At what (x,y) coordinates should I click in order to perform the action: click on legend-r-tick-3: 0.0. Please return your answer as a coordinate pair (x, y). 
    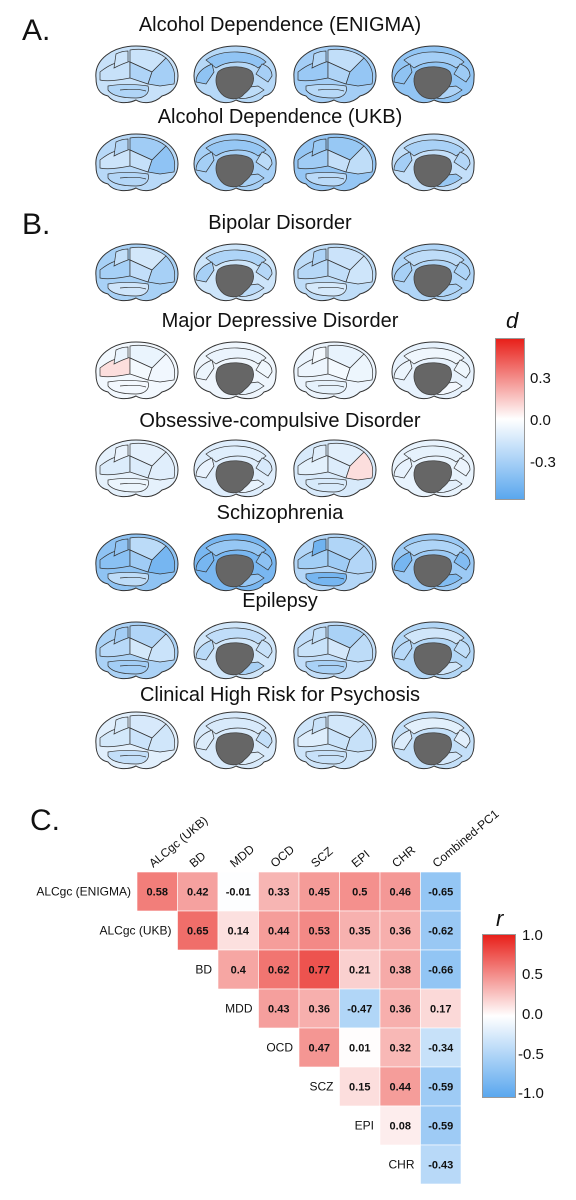
    Looking at the image, I should click on (532, 1014).